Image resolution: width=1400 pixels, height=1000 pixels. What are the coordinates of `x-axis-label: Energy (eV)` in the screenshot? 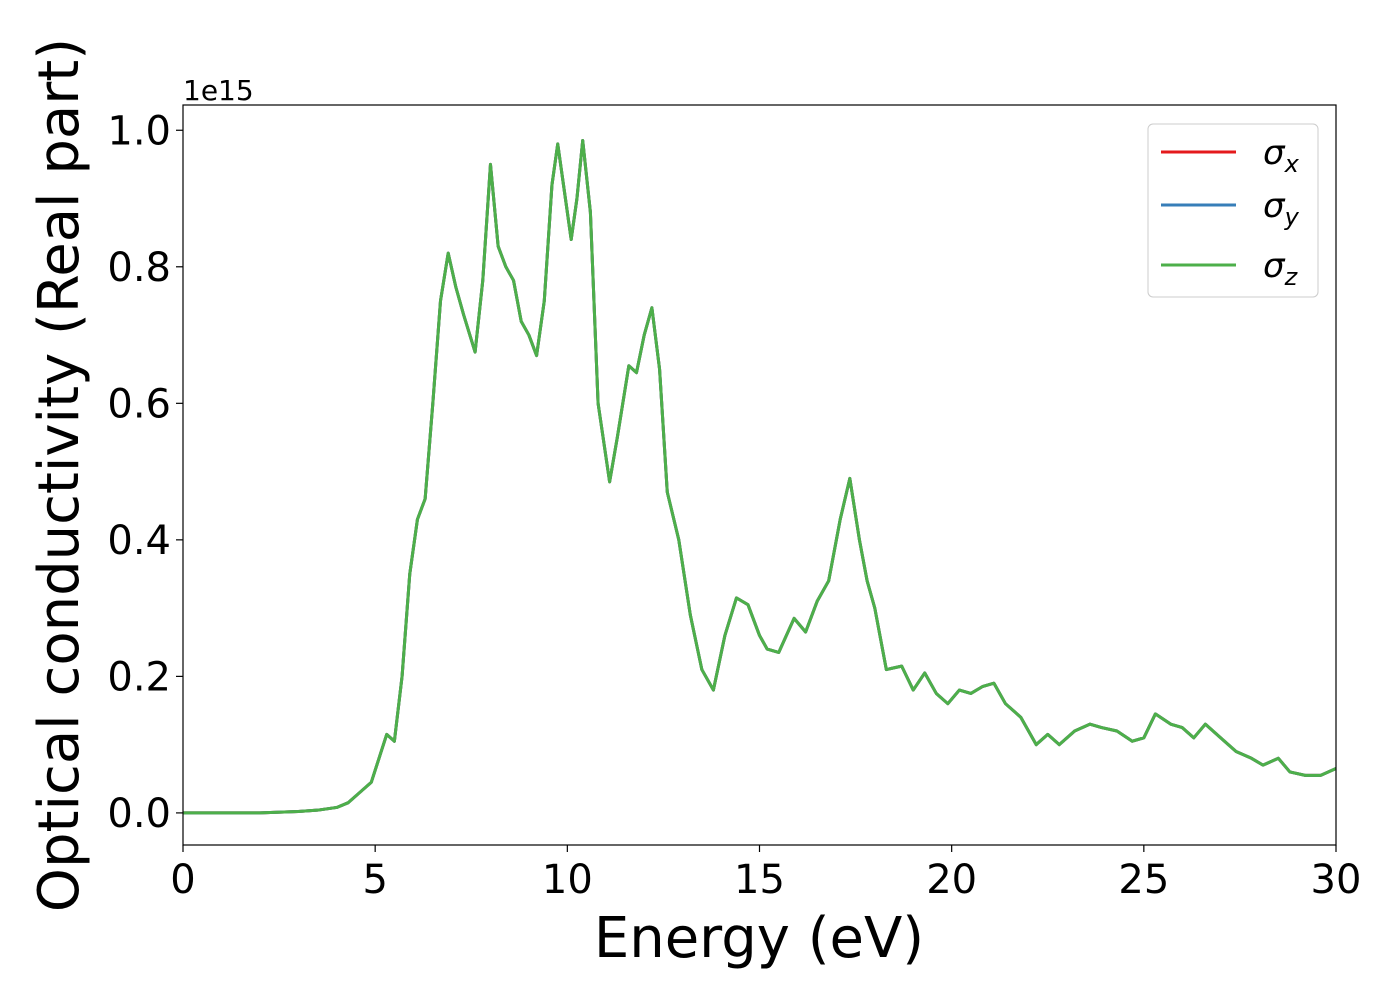 It's located at (759, 938).